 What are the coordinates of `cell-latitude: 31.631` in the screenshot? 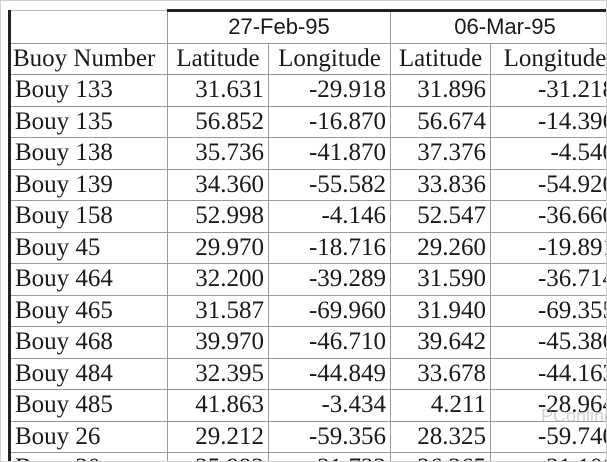 It's located at (218, 90).